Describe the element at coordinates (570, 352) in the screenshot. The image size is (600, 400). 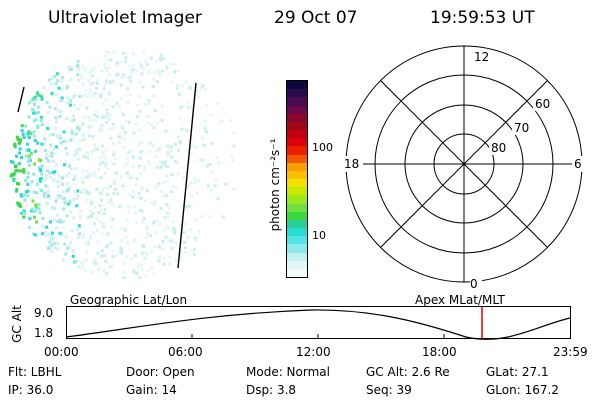
I see `time-tick-2359: 23:59` at that location.